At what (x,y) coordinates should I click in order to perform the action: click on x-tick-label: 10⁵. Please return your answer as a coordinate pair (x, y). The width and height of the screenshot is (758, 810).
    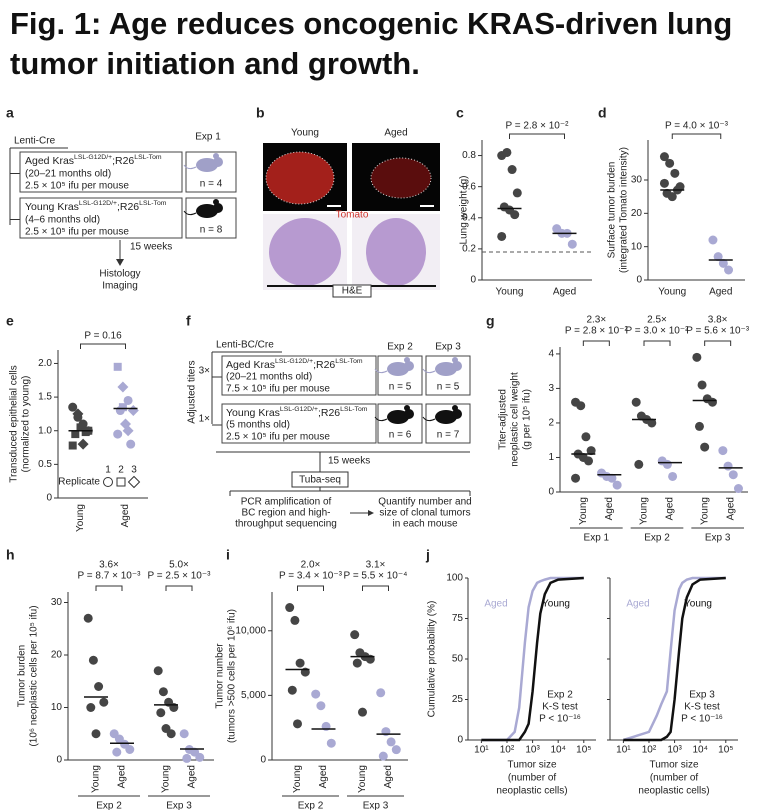
    Looking at the image, I should click on (583, 750).